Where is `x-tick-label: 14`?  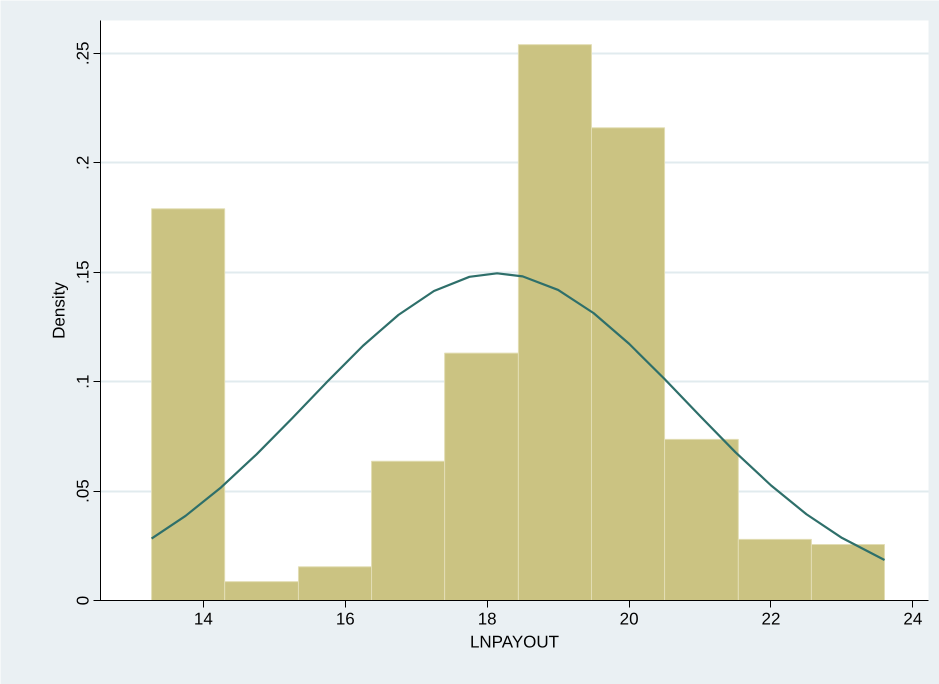
x-tick-label: 14 is located at coordinates (203, 619).